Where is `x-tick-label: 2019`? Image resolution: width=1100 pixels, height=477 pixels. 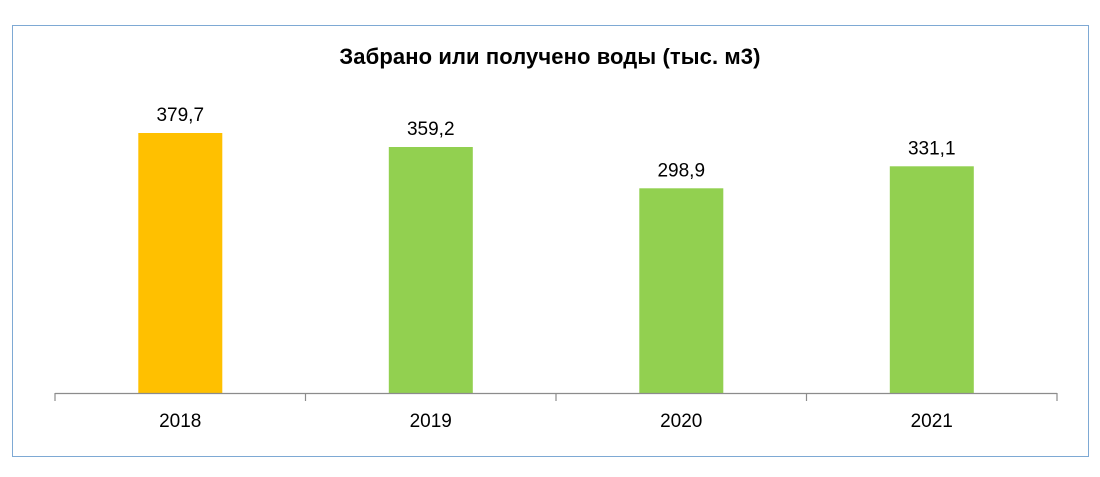 x-tick-label: 2019 is located at coordinates (431, 421).